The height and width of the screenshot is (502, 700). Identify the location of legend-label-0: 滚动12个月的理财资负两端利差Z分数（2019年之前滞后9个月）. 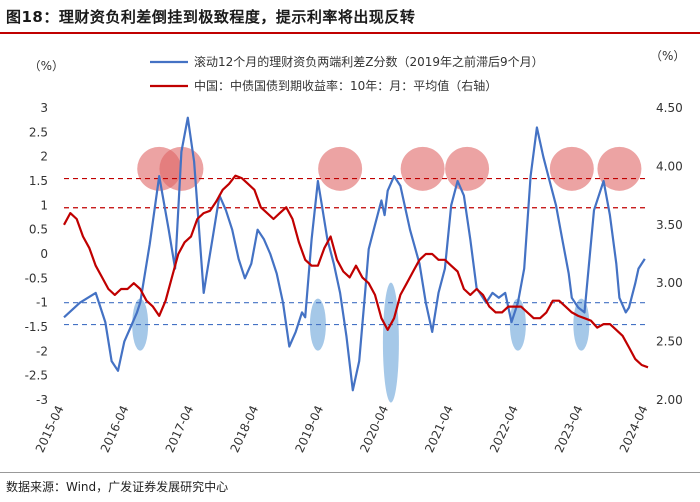
(369, 61).